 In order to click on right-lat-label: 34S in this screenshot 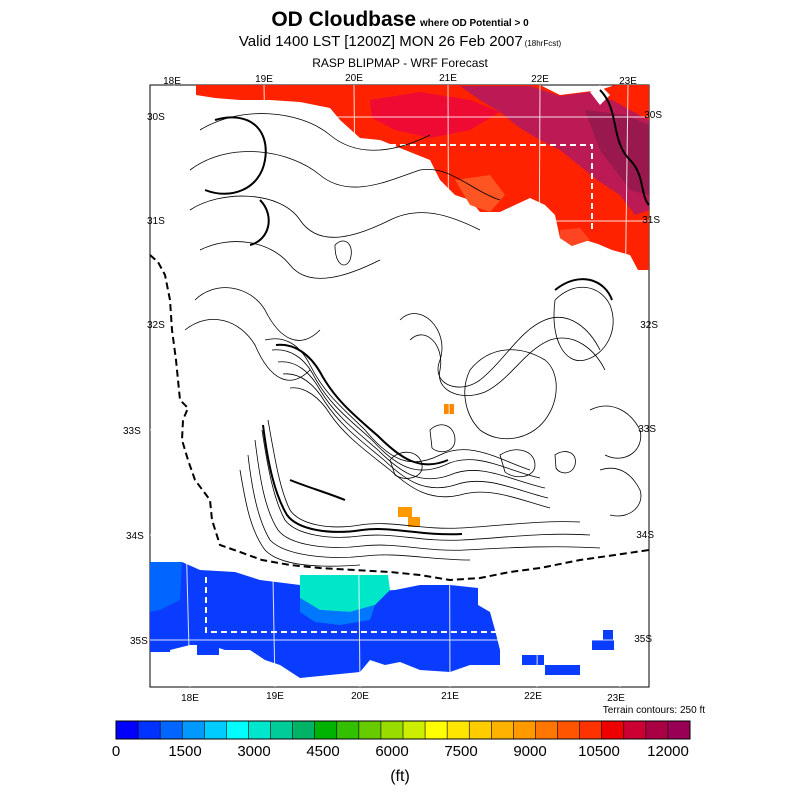, I will do `click(645, 535)`.